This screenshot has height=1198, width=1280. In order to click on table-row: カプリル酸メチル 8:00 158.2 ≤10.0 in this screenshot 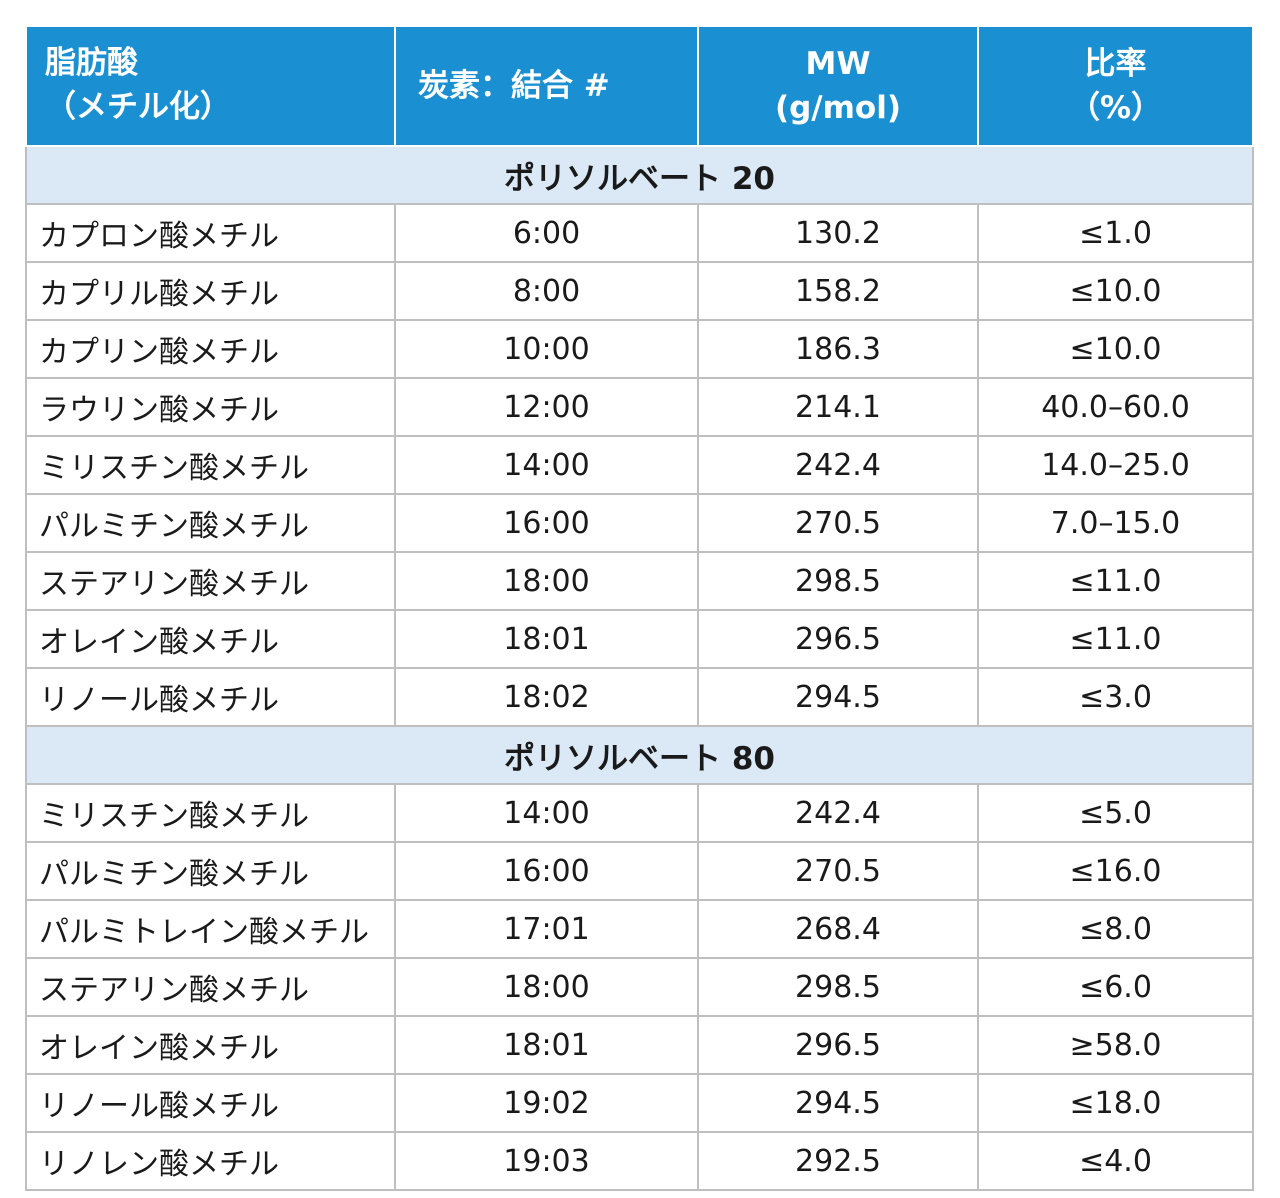, I will do `click(639, 291)`.